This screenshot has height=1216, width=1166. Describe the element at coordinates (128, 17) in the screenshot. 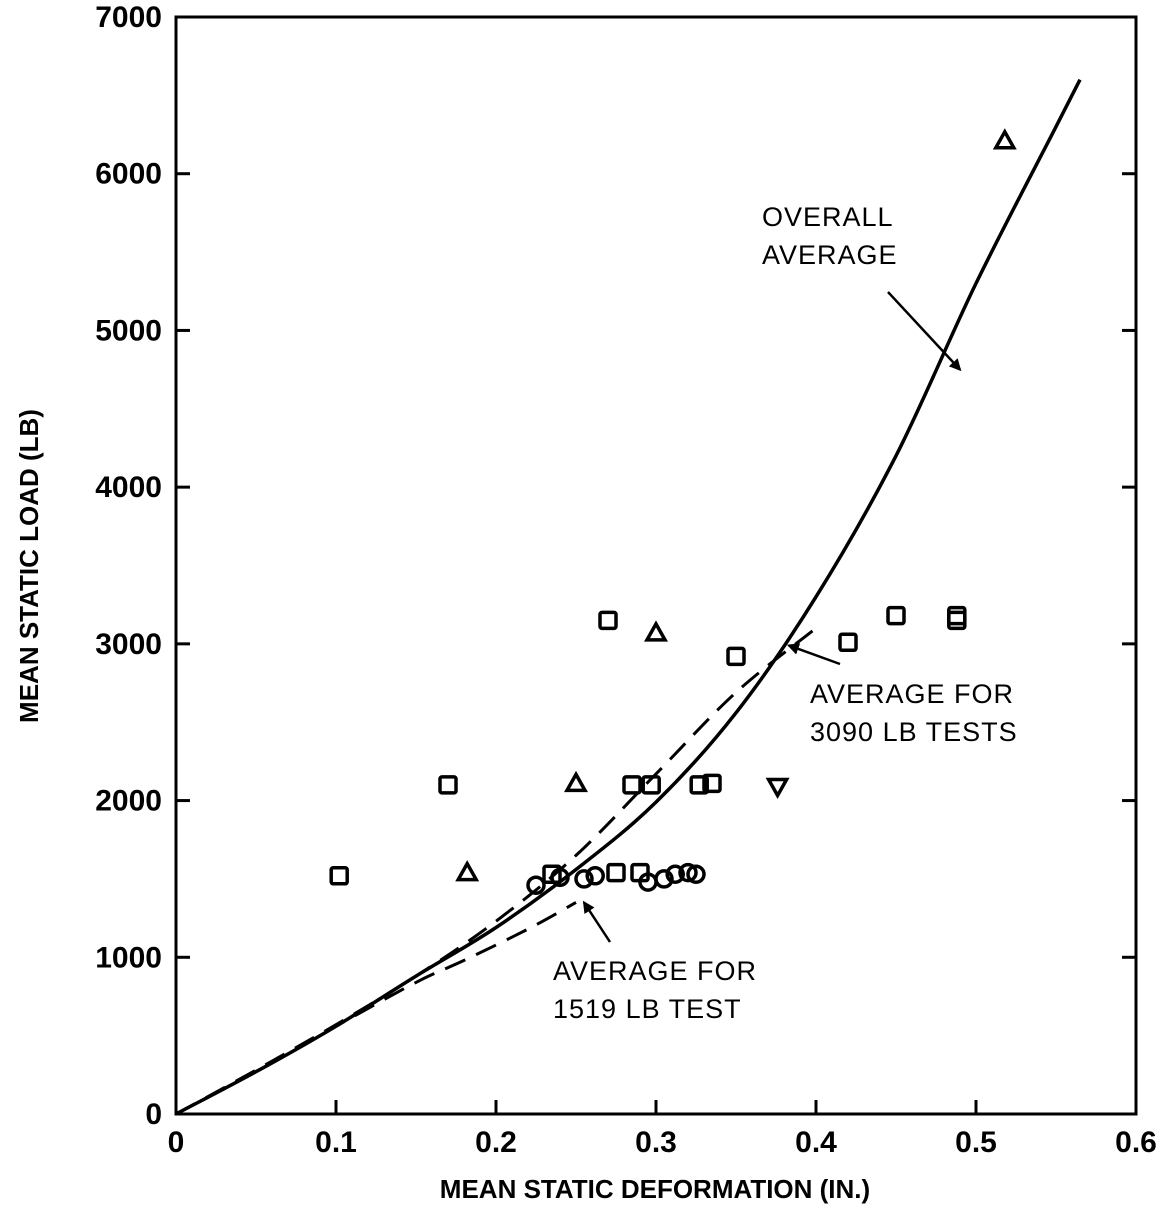

I see `y-tick-label: 7000` at that location.